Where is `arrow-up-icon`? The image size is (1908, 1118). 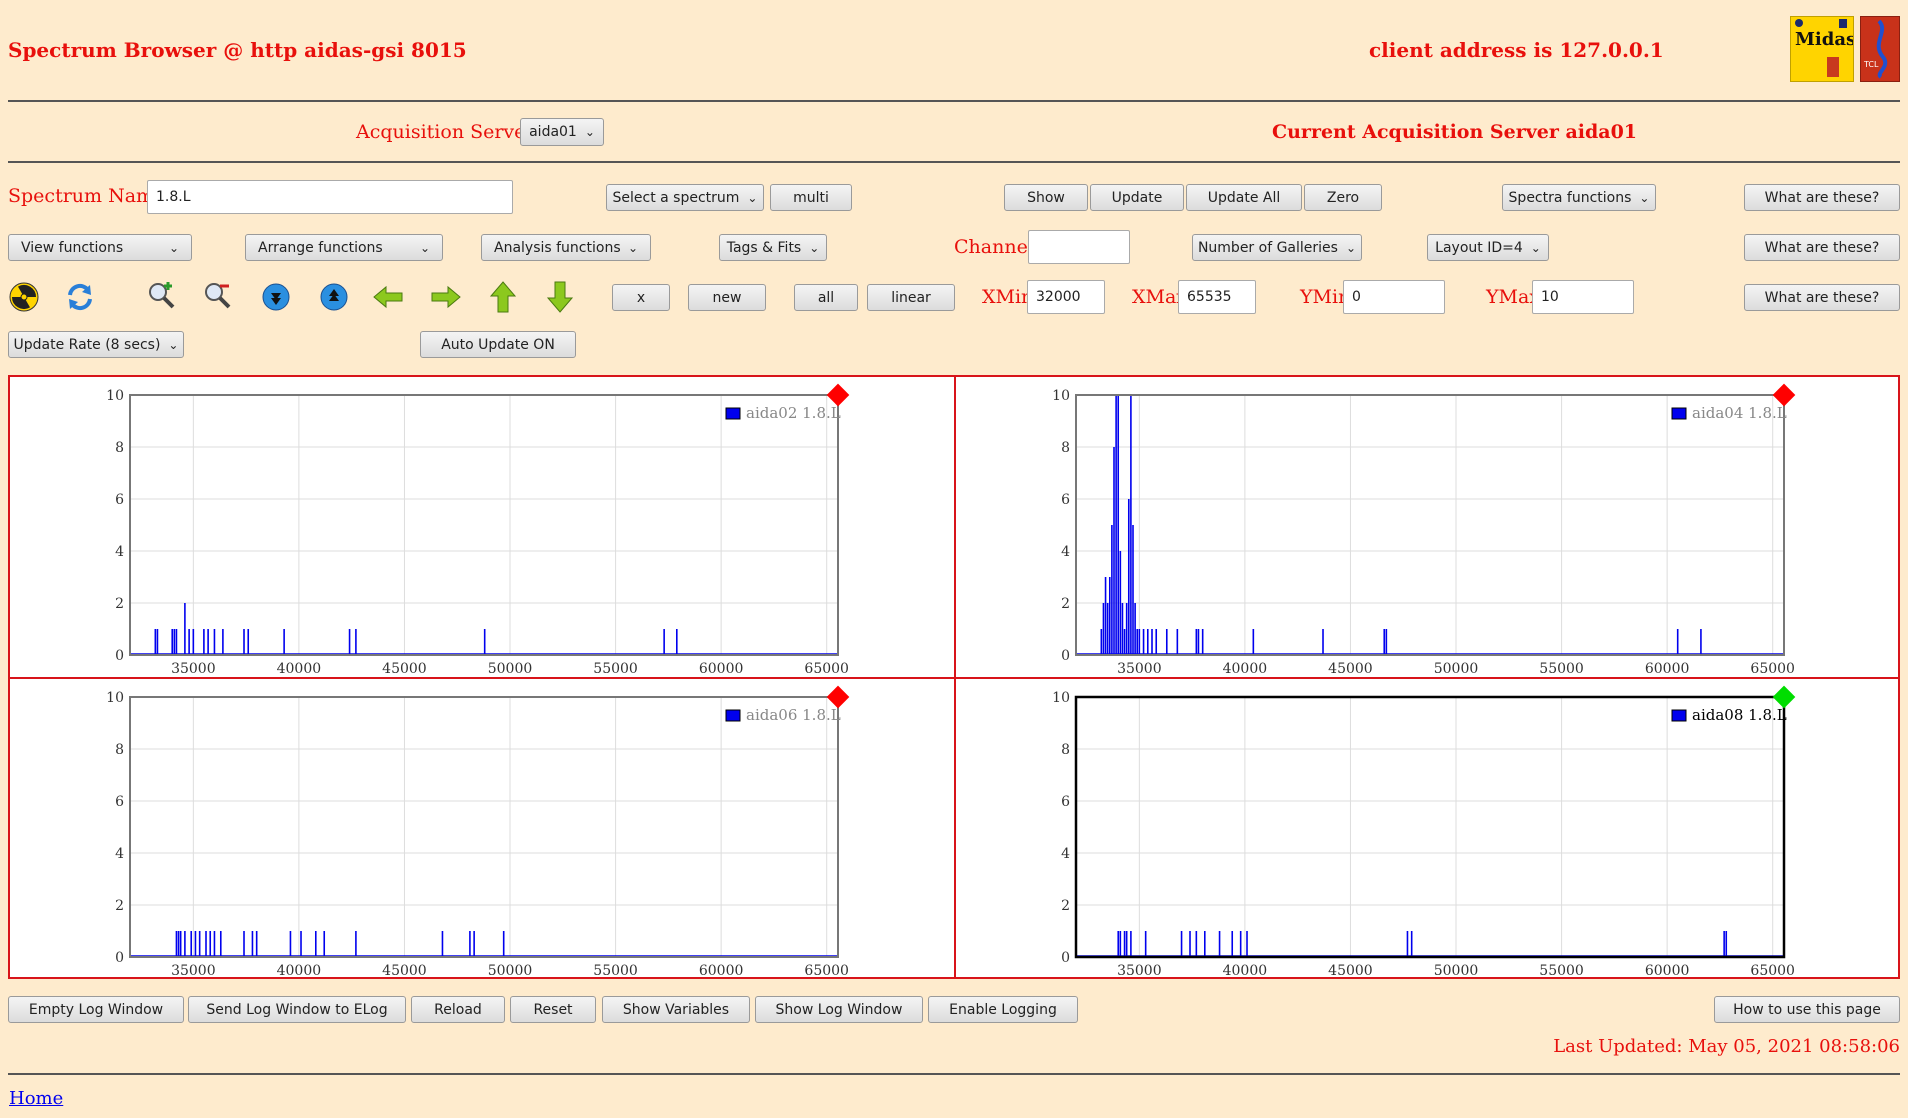 arrow-up-icon is located at coordinates (503, 296).